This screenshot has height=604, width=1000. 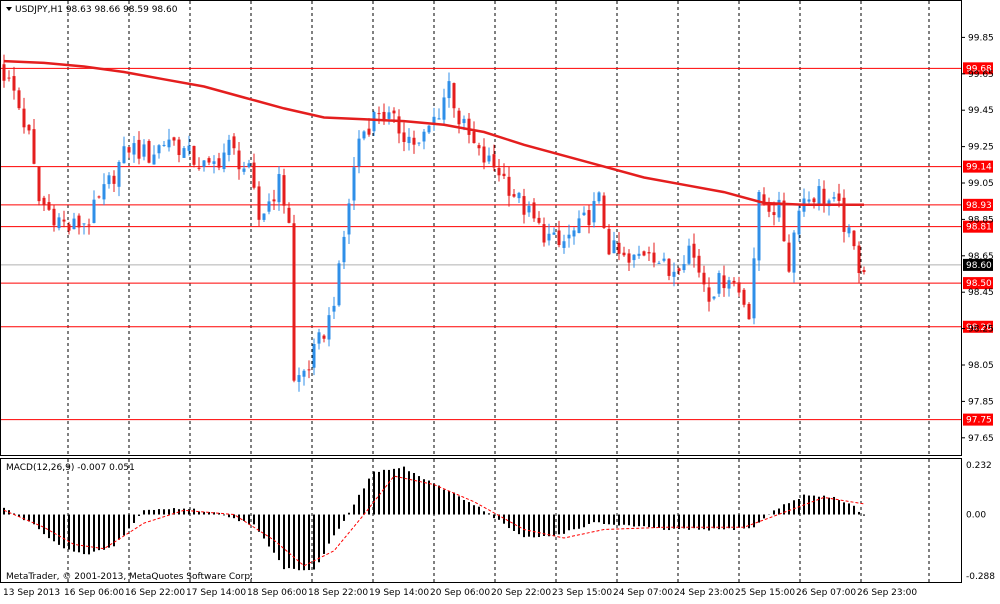 What do you see at coordinates (399, 593) in the screenshot?
I see `x-tick-label: 19 Sep 14:00` at bounding box center [399, 593].